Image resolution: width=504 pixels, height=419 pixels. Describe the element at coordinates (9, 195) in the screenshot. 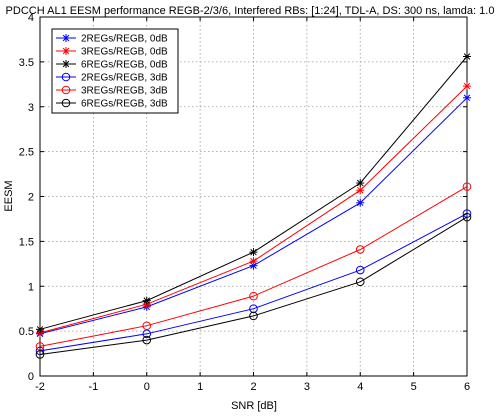

I see `y-axis-label: EESM` at that location.